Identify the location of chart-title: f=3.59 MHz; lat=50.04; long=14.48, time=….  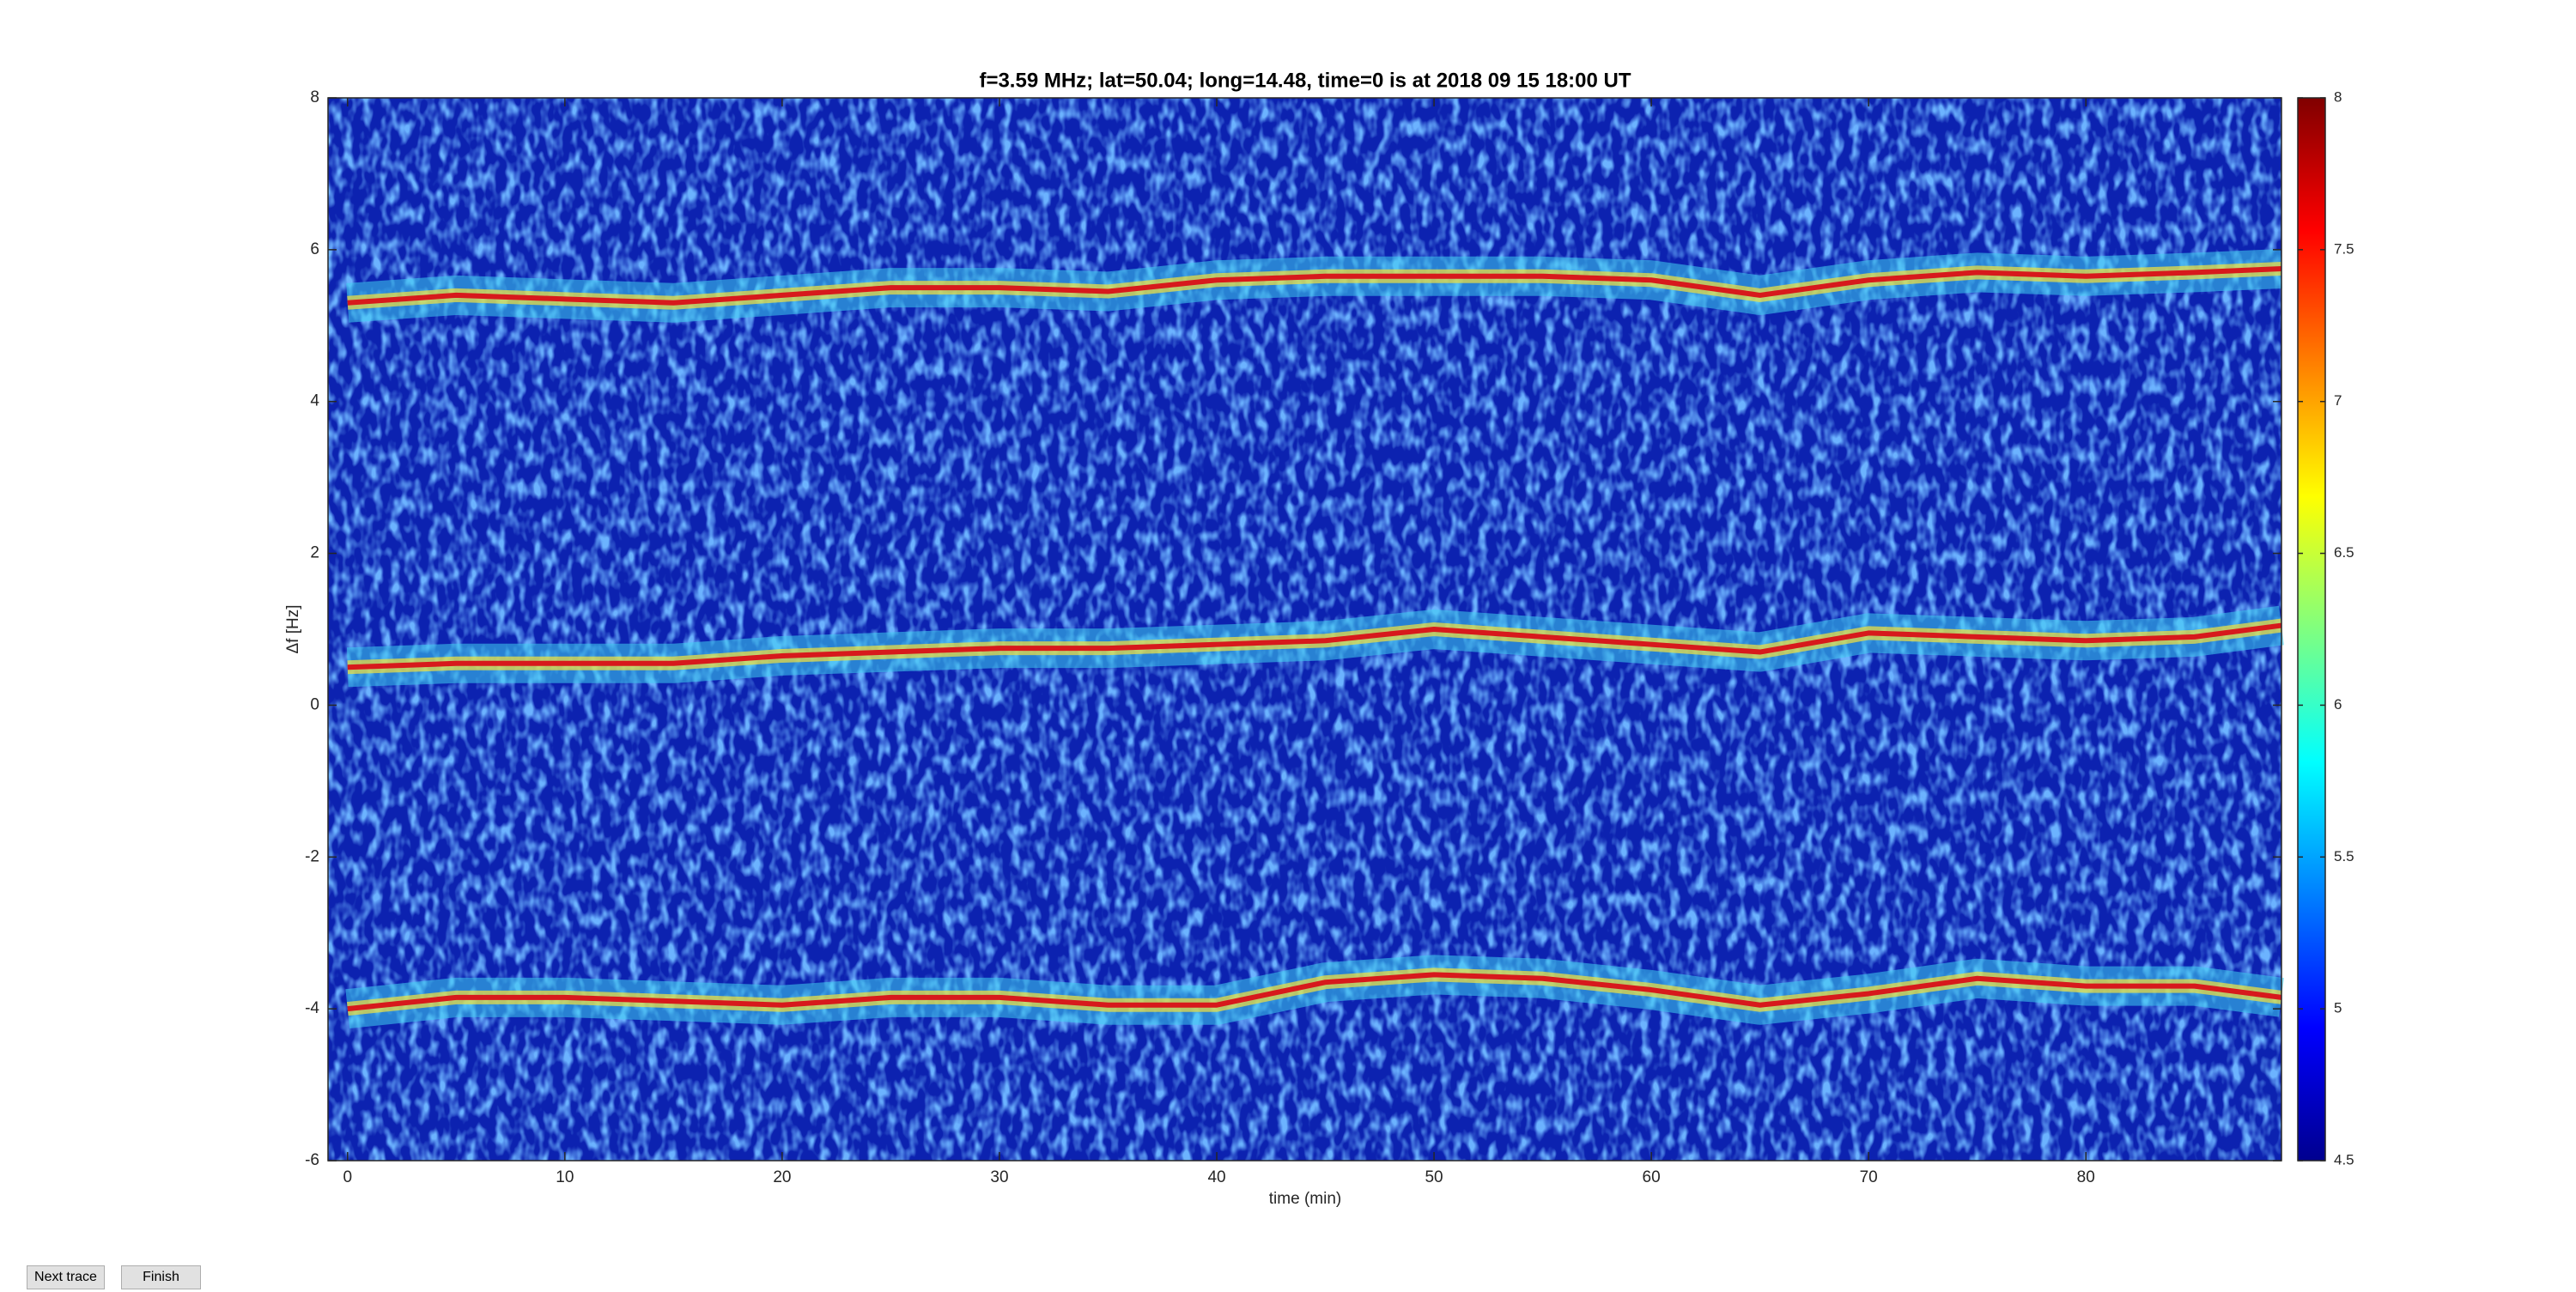
(1305, 80).